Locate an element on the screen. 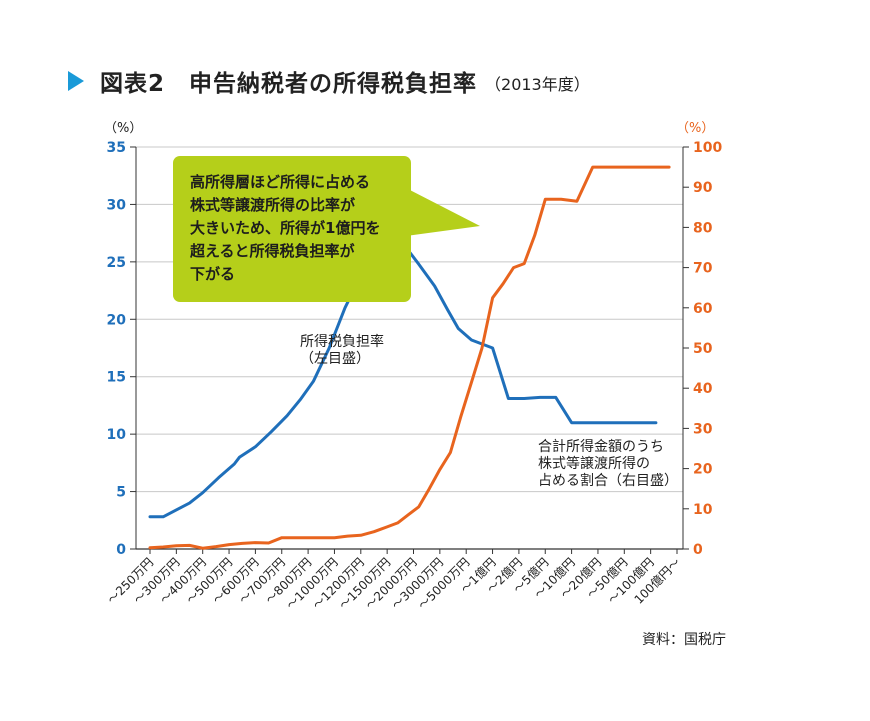 The height and width of the screenshot is (721, 870). left-tick-label: 0 is located at coordinates (121, 550).